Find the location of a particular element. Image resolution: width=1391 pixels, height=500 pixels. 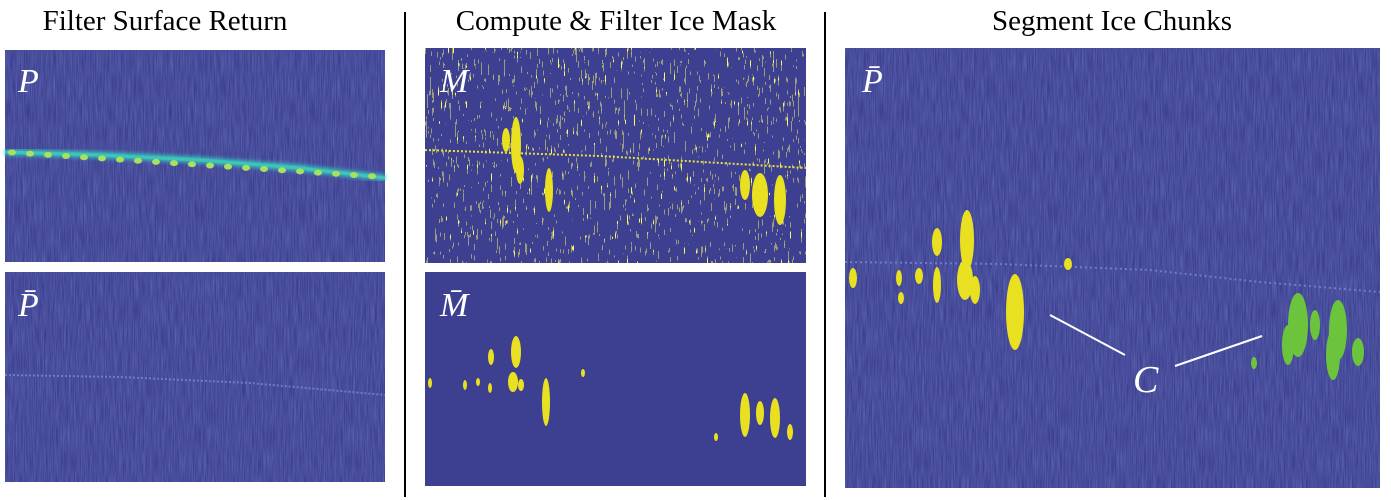

column-title: Segment Ice Chunks is located at coordinates (1112, 21).